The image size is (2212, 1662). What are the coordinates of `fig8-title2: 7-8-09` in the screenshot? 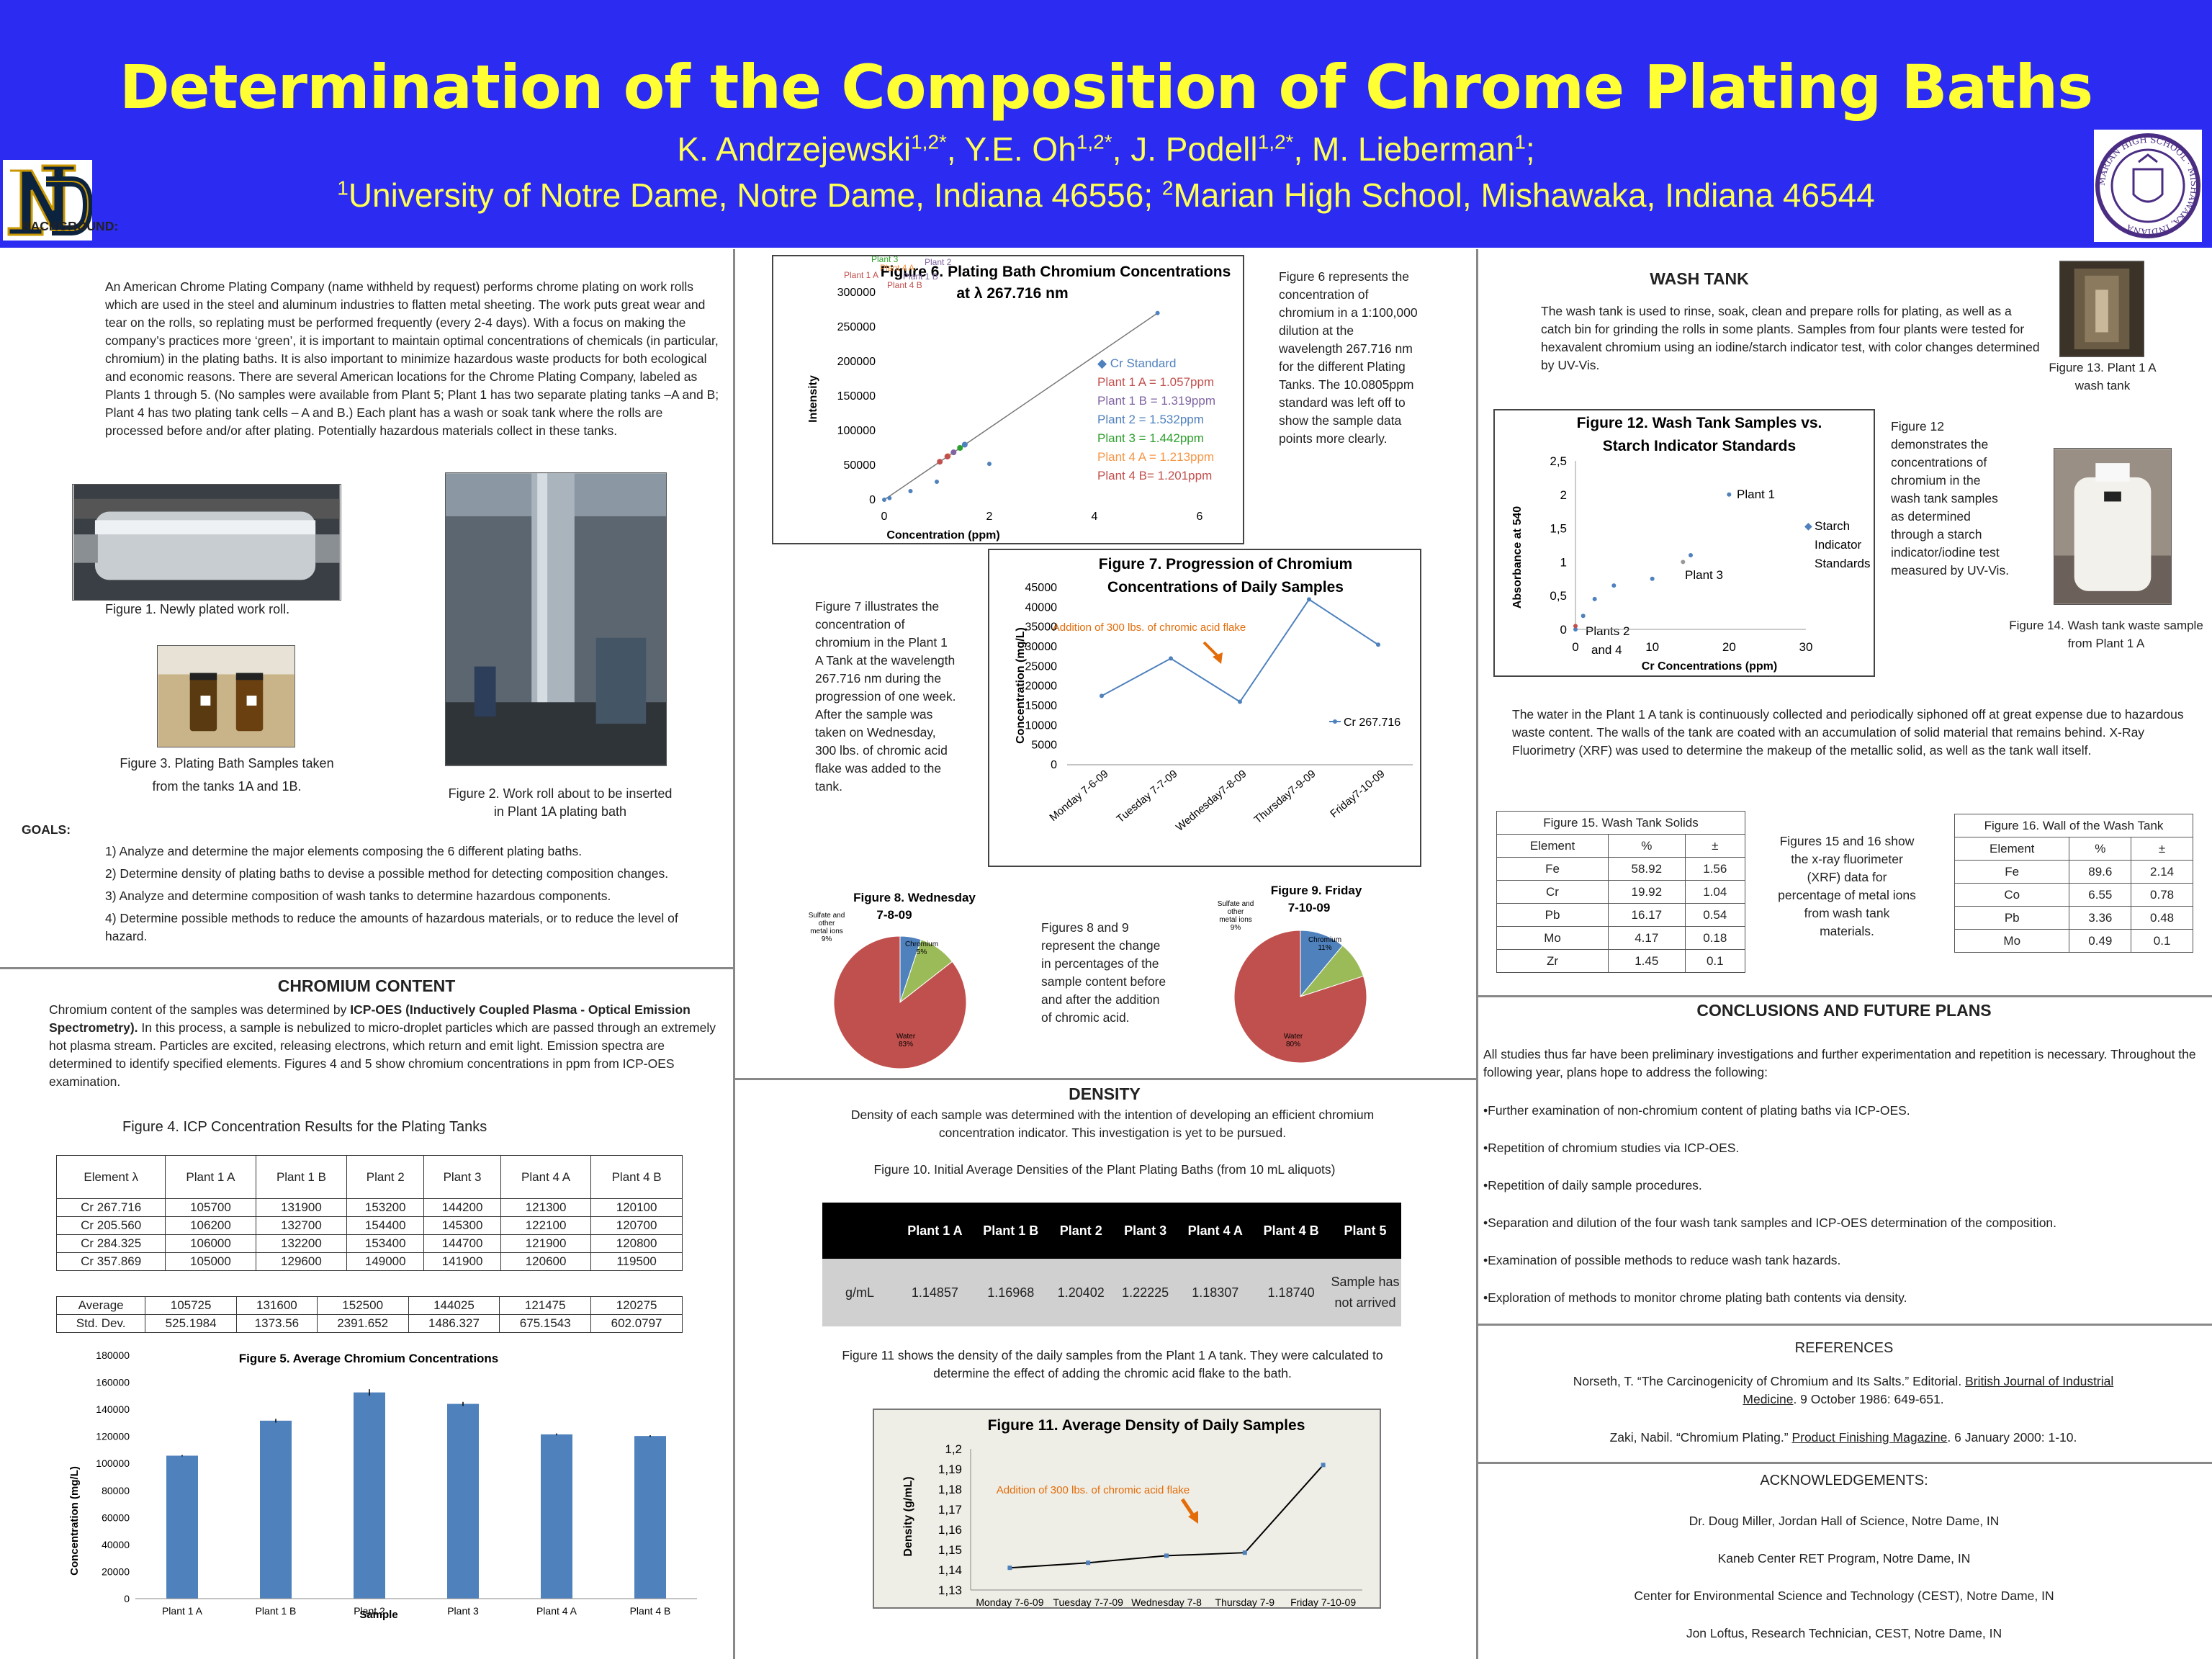 It's located at (894, 915).